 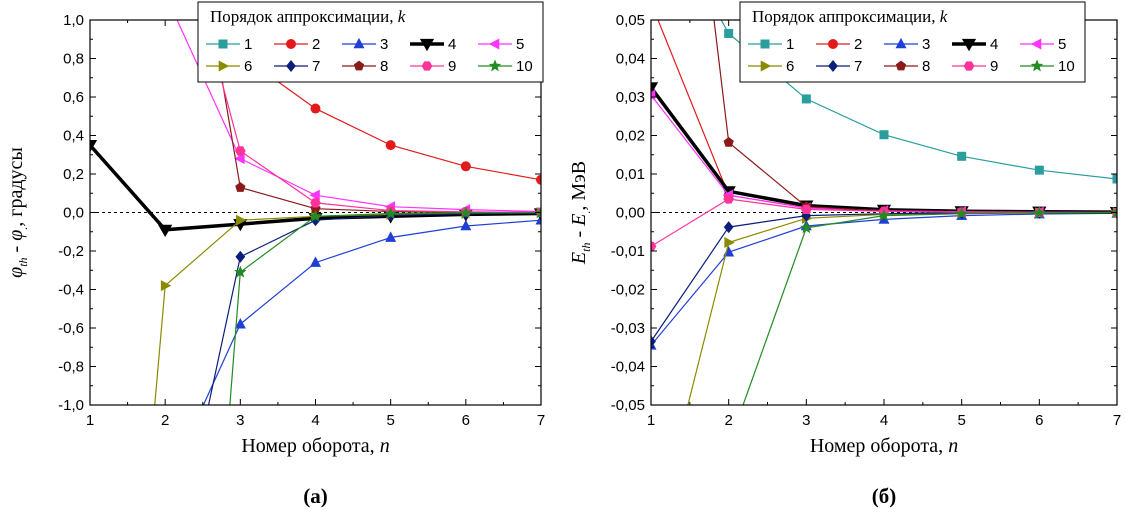 I want to click on legend-marker-k10, so click(x=1037, y=65).